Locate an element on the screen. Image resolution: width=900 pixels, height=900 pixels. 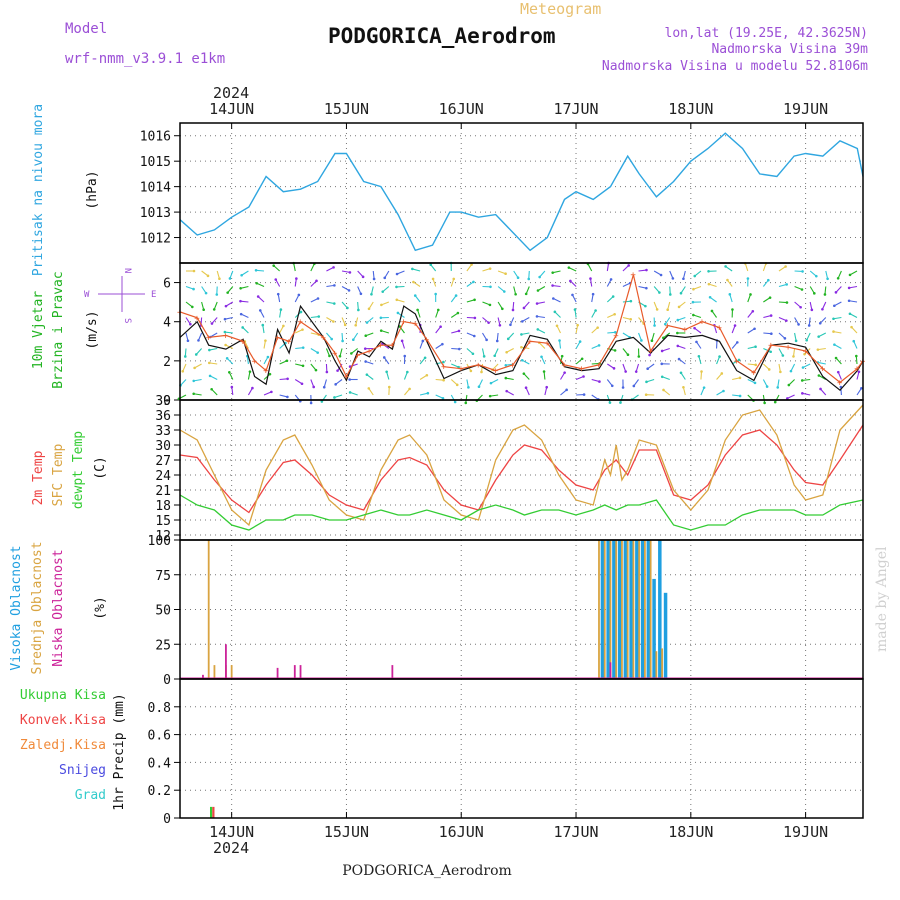
sfctemp-label: SFC Temp is located at coordinates (58, 475).